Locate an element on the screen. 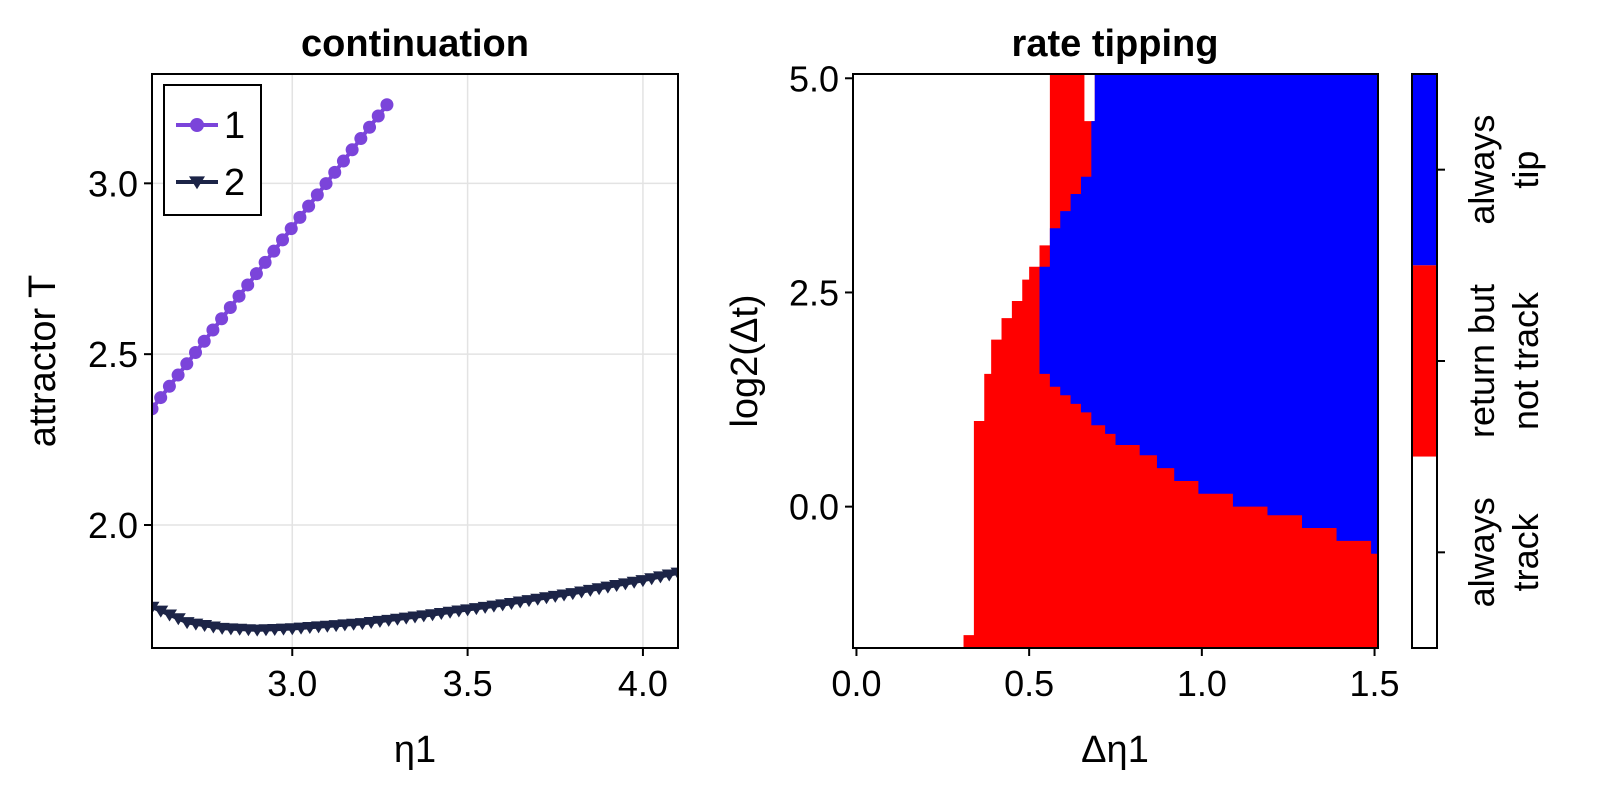  y-tick-label: 3.0 is located at coordinates (113, 183).